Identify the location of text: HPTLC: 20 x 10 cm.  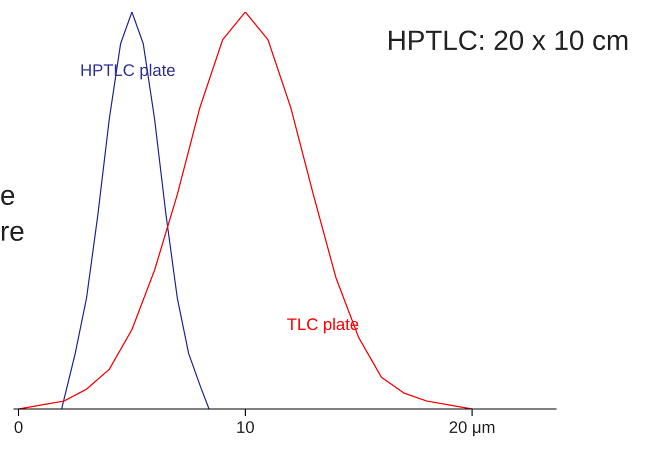
(508, 40).